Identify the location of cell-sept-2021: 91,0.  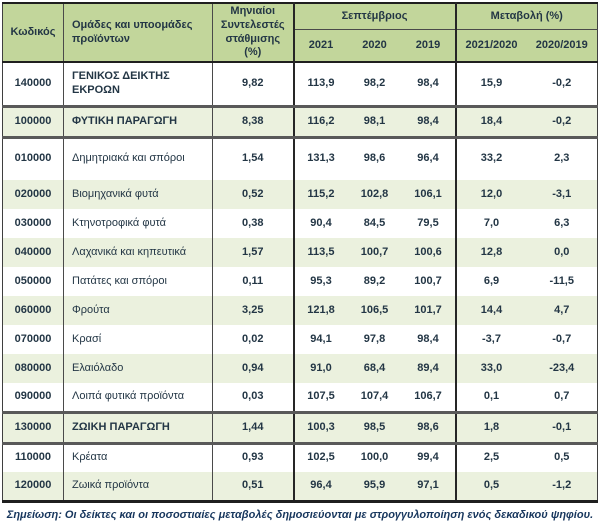
(320, 368).